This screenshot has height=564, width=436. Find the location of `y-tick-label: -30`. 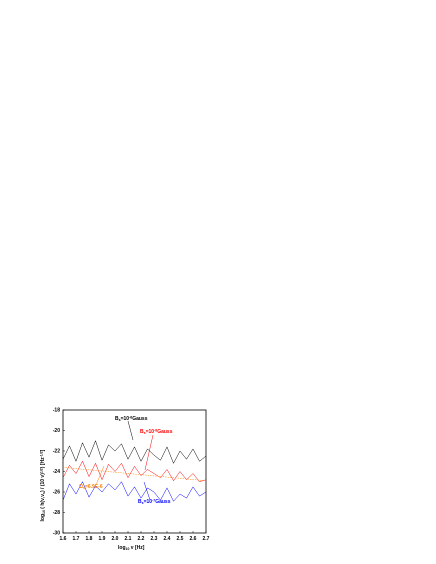

y-tick-label: -30 is located at coordinates (56, 534).